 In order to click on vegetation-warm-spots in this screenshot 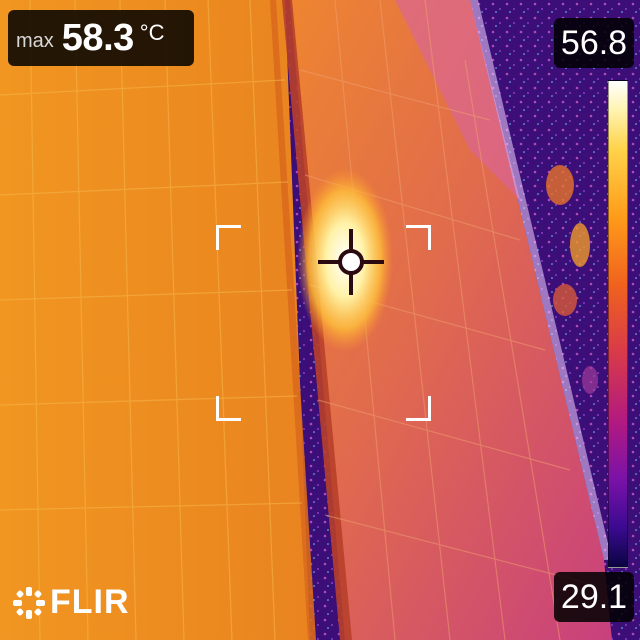, I will do `click(572, 279)`.